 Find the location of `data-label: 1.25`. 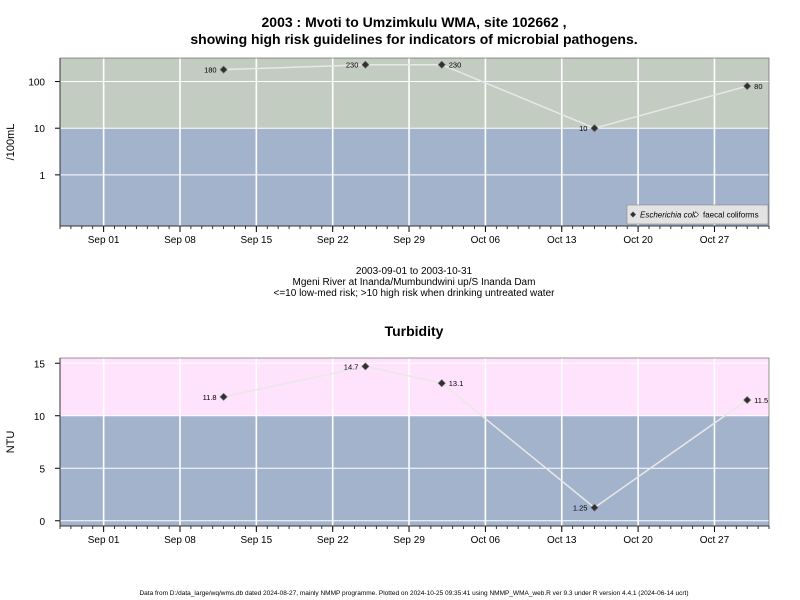

data-label: 1.25 is located at coordinates (580, 508).